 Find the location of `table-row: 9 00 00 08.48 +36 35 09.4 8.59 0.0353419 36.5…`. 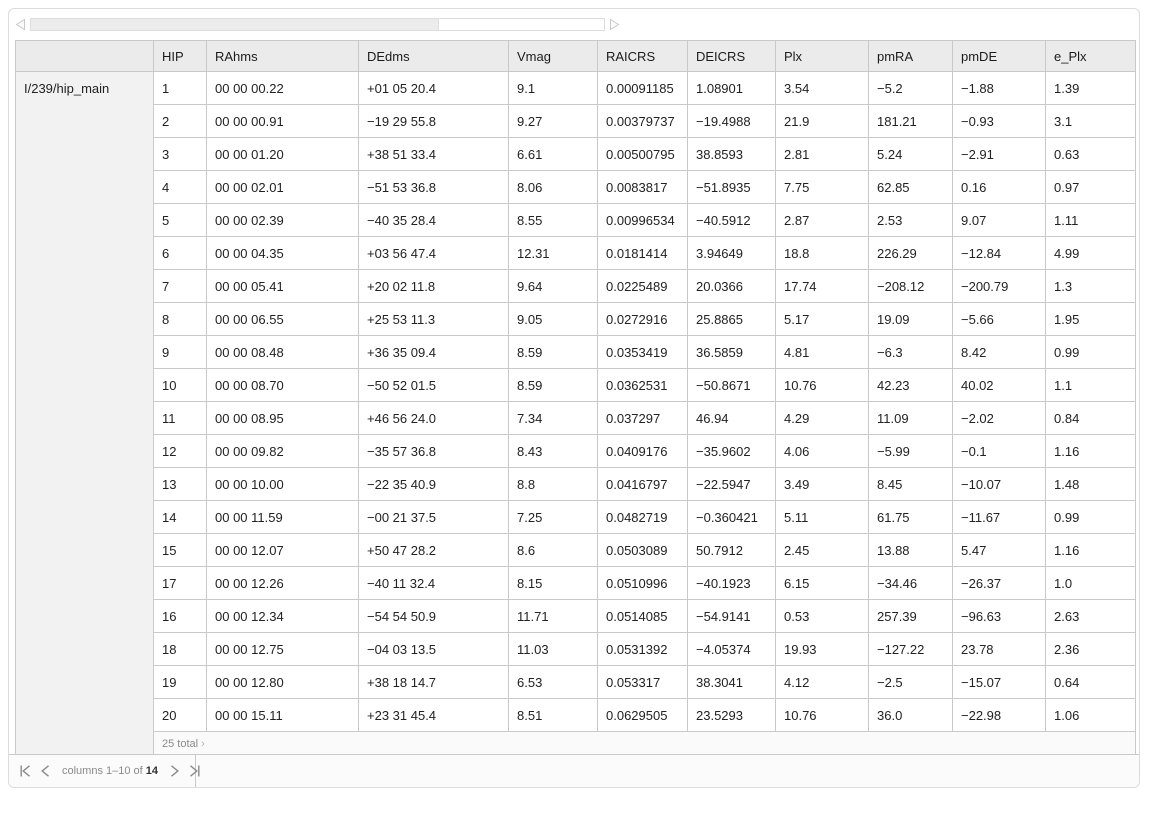

table-row: 9 00 00 08.48 +36 35 09.4 8.59 0.0353419 36.5… is located at coordinates (576, 352).